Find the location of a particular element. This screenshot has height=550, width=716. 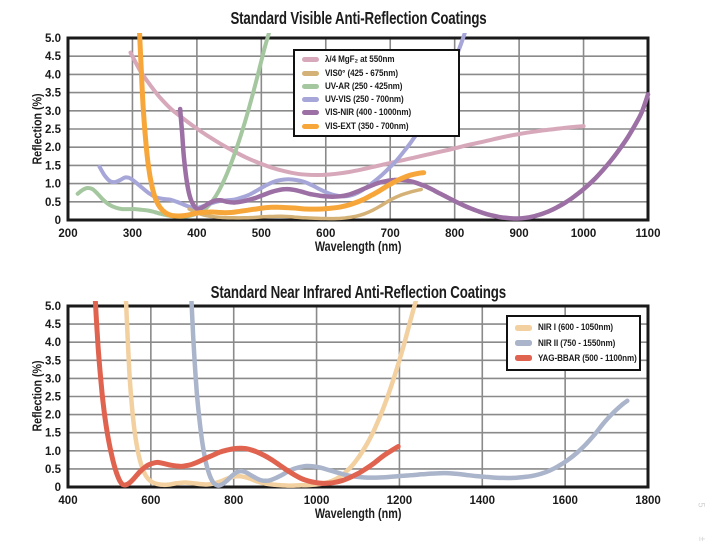

legend-item: VIS-NIR (400 - 1000nm) is located at coordinates (378, 112).